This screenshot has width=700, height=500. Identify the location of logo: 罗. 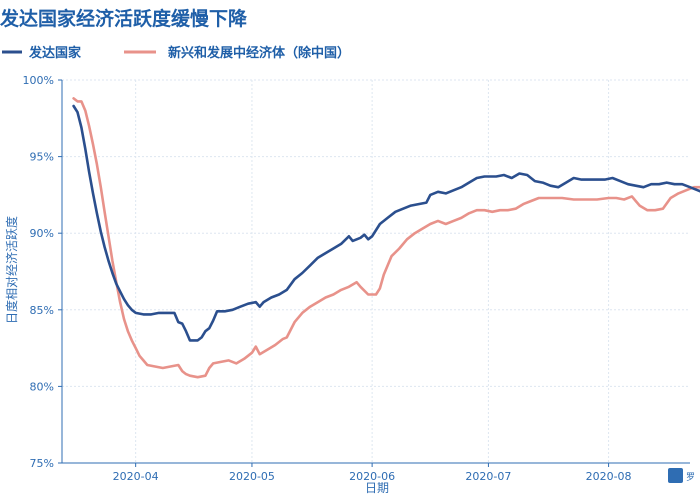
(681, 475).